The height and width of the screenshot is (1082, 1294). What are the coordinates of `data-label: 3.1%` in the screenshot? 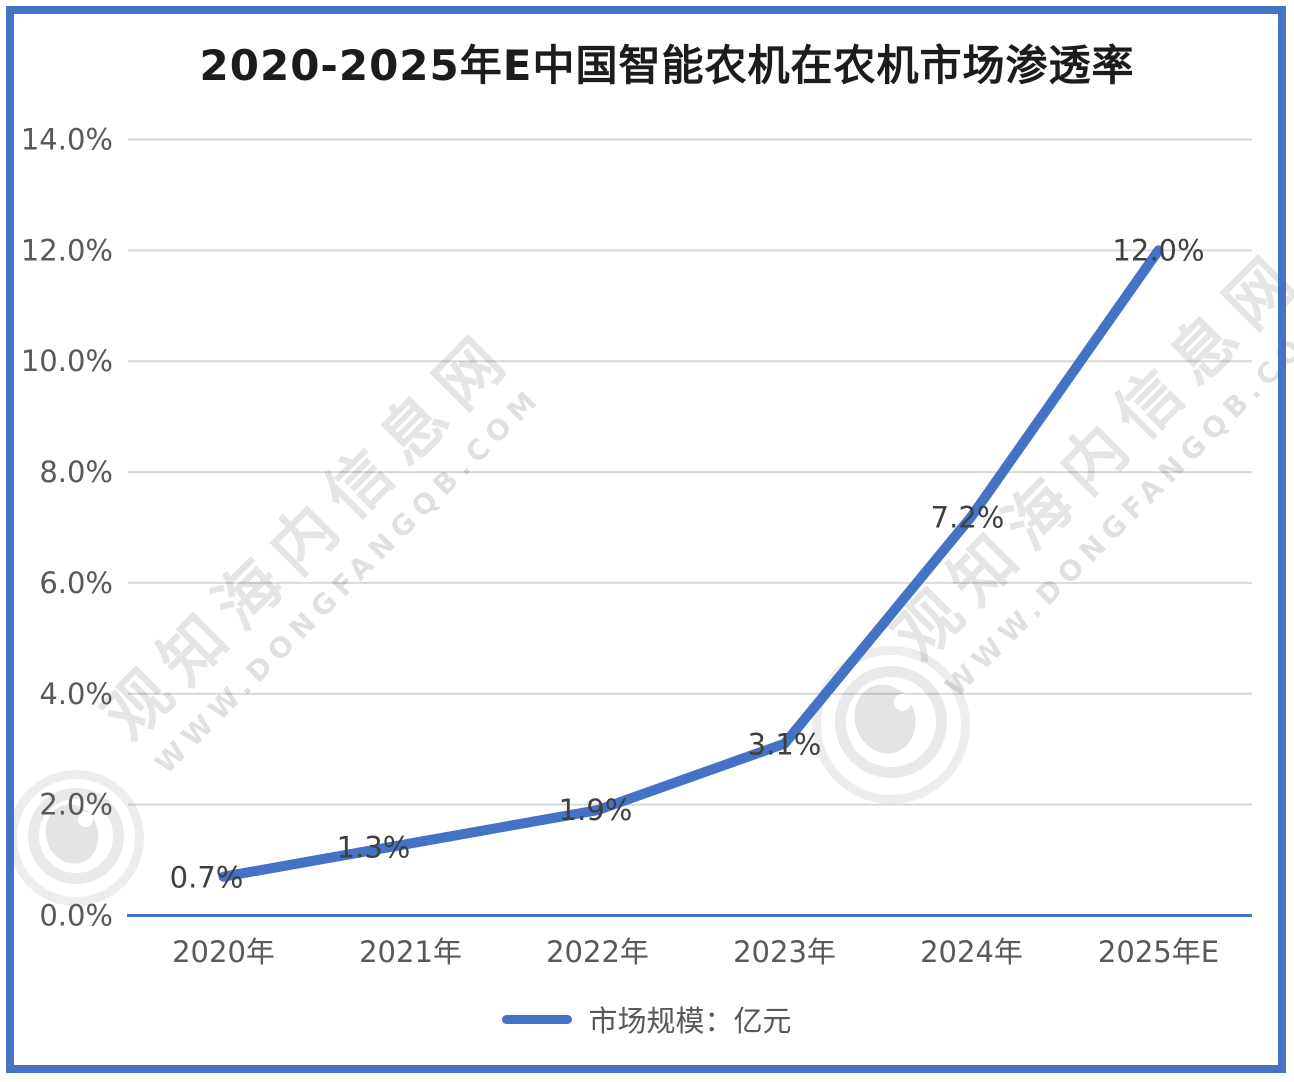 It's located at (785, 745).